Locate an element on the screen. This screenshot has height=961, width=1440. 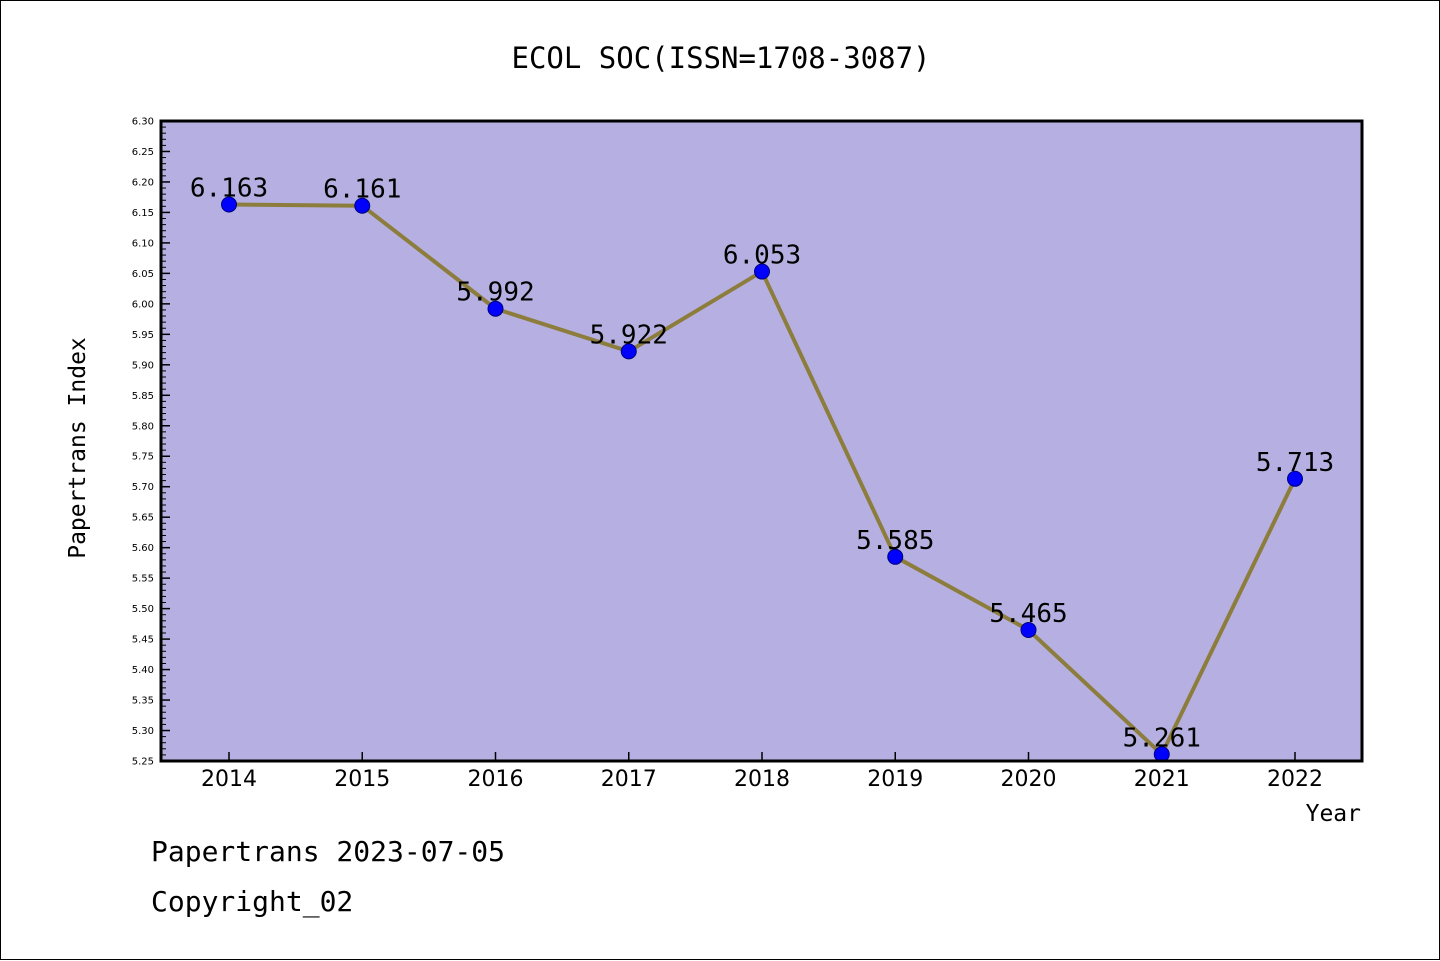
y-tick-label: 6.30 is located at coordinates (143, 122).